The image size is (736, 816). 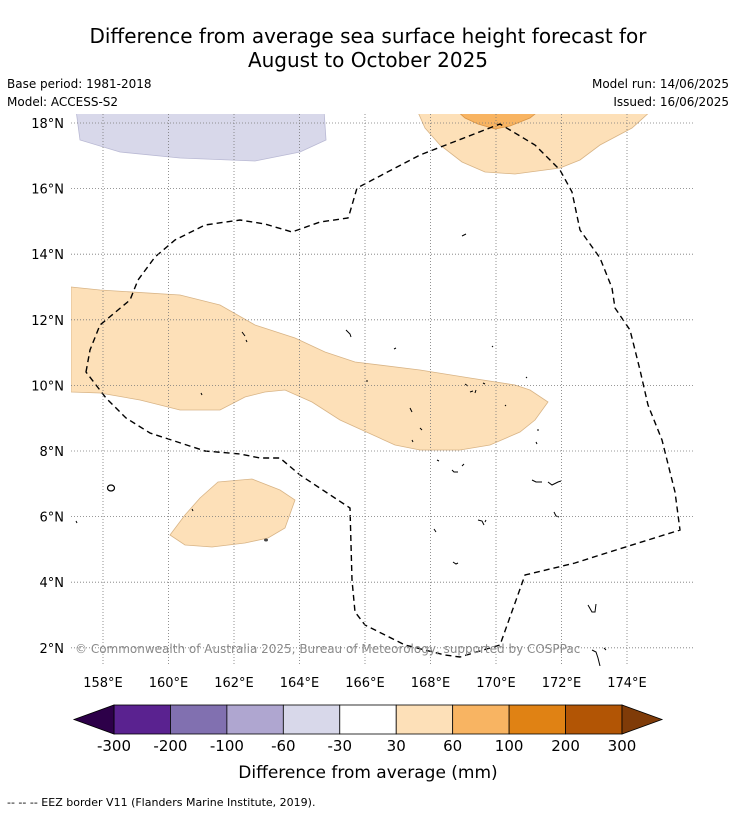 What do you see at coordinates (627, 683) in the screenshot?
I see `longitude-tick-label: 174°E` at bounding box center [627, 683].